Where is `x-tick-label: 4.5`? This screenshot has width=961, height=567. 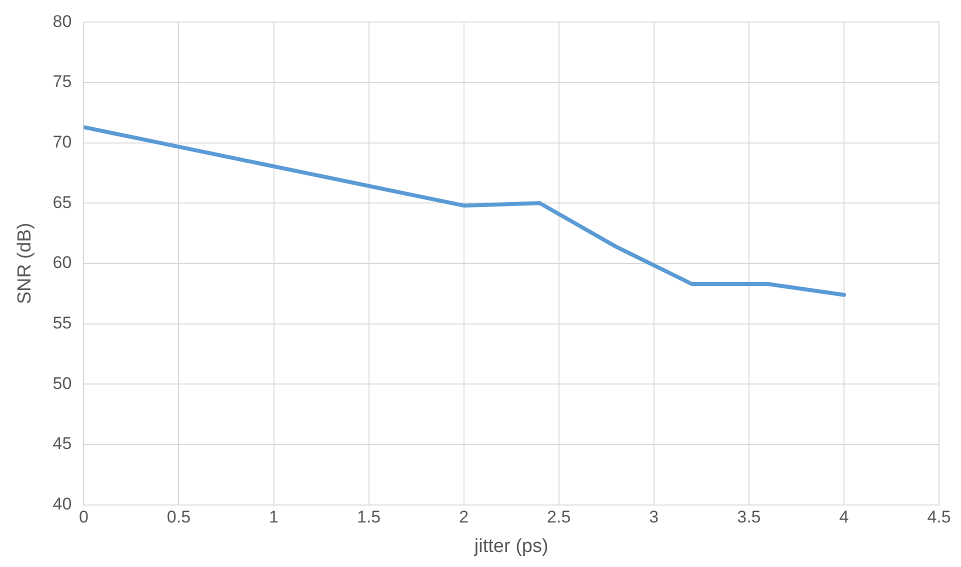
x-tick-label: 4.5 is located at coordinates (939, 517).